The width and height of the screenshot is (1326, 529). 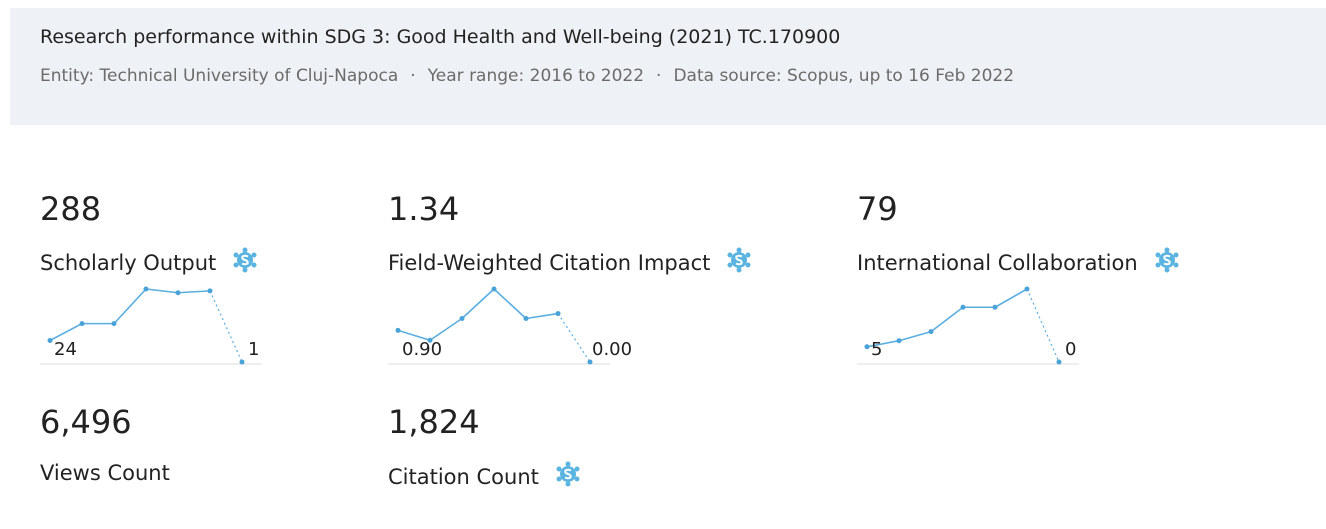 What do you see at coordinates (71, 209) in the screenshot?
I see `metric-value: 288` at bounding box center [71, 209].